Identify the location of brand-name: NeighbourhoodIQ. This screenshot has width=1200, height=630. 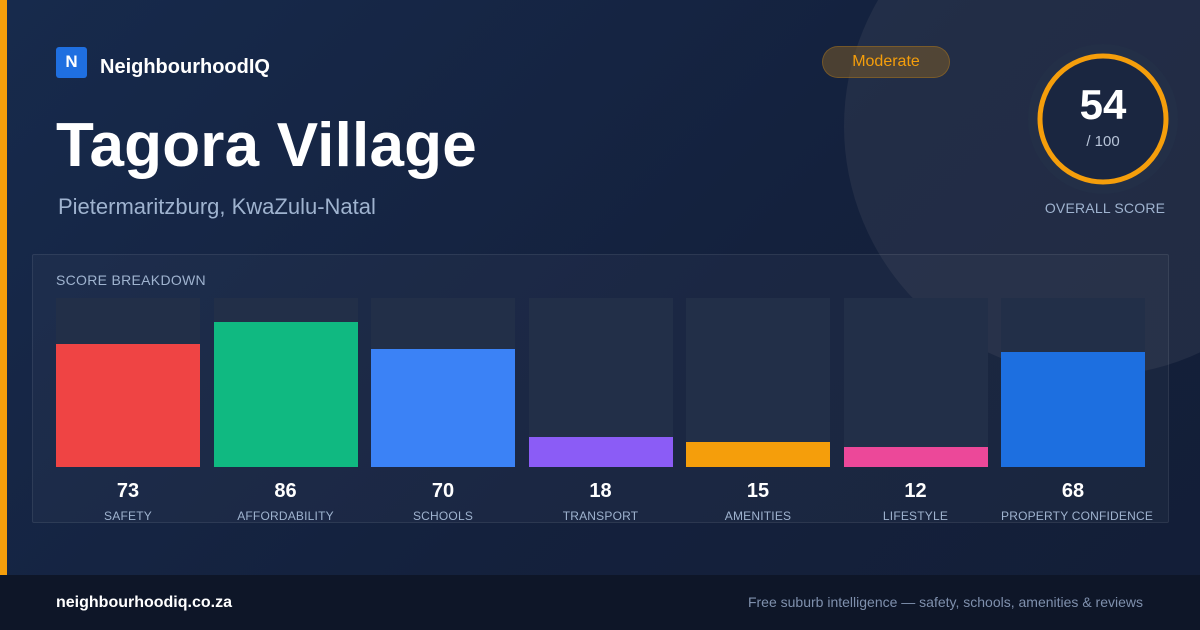
(185, 66).